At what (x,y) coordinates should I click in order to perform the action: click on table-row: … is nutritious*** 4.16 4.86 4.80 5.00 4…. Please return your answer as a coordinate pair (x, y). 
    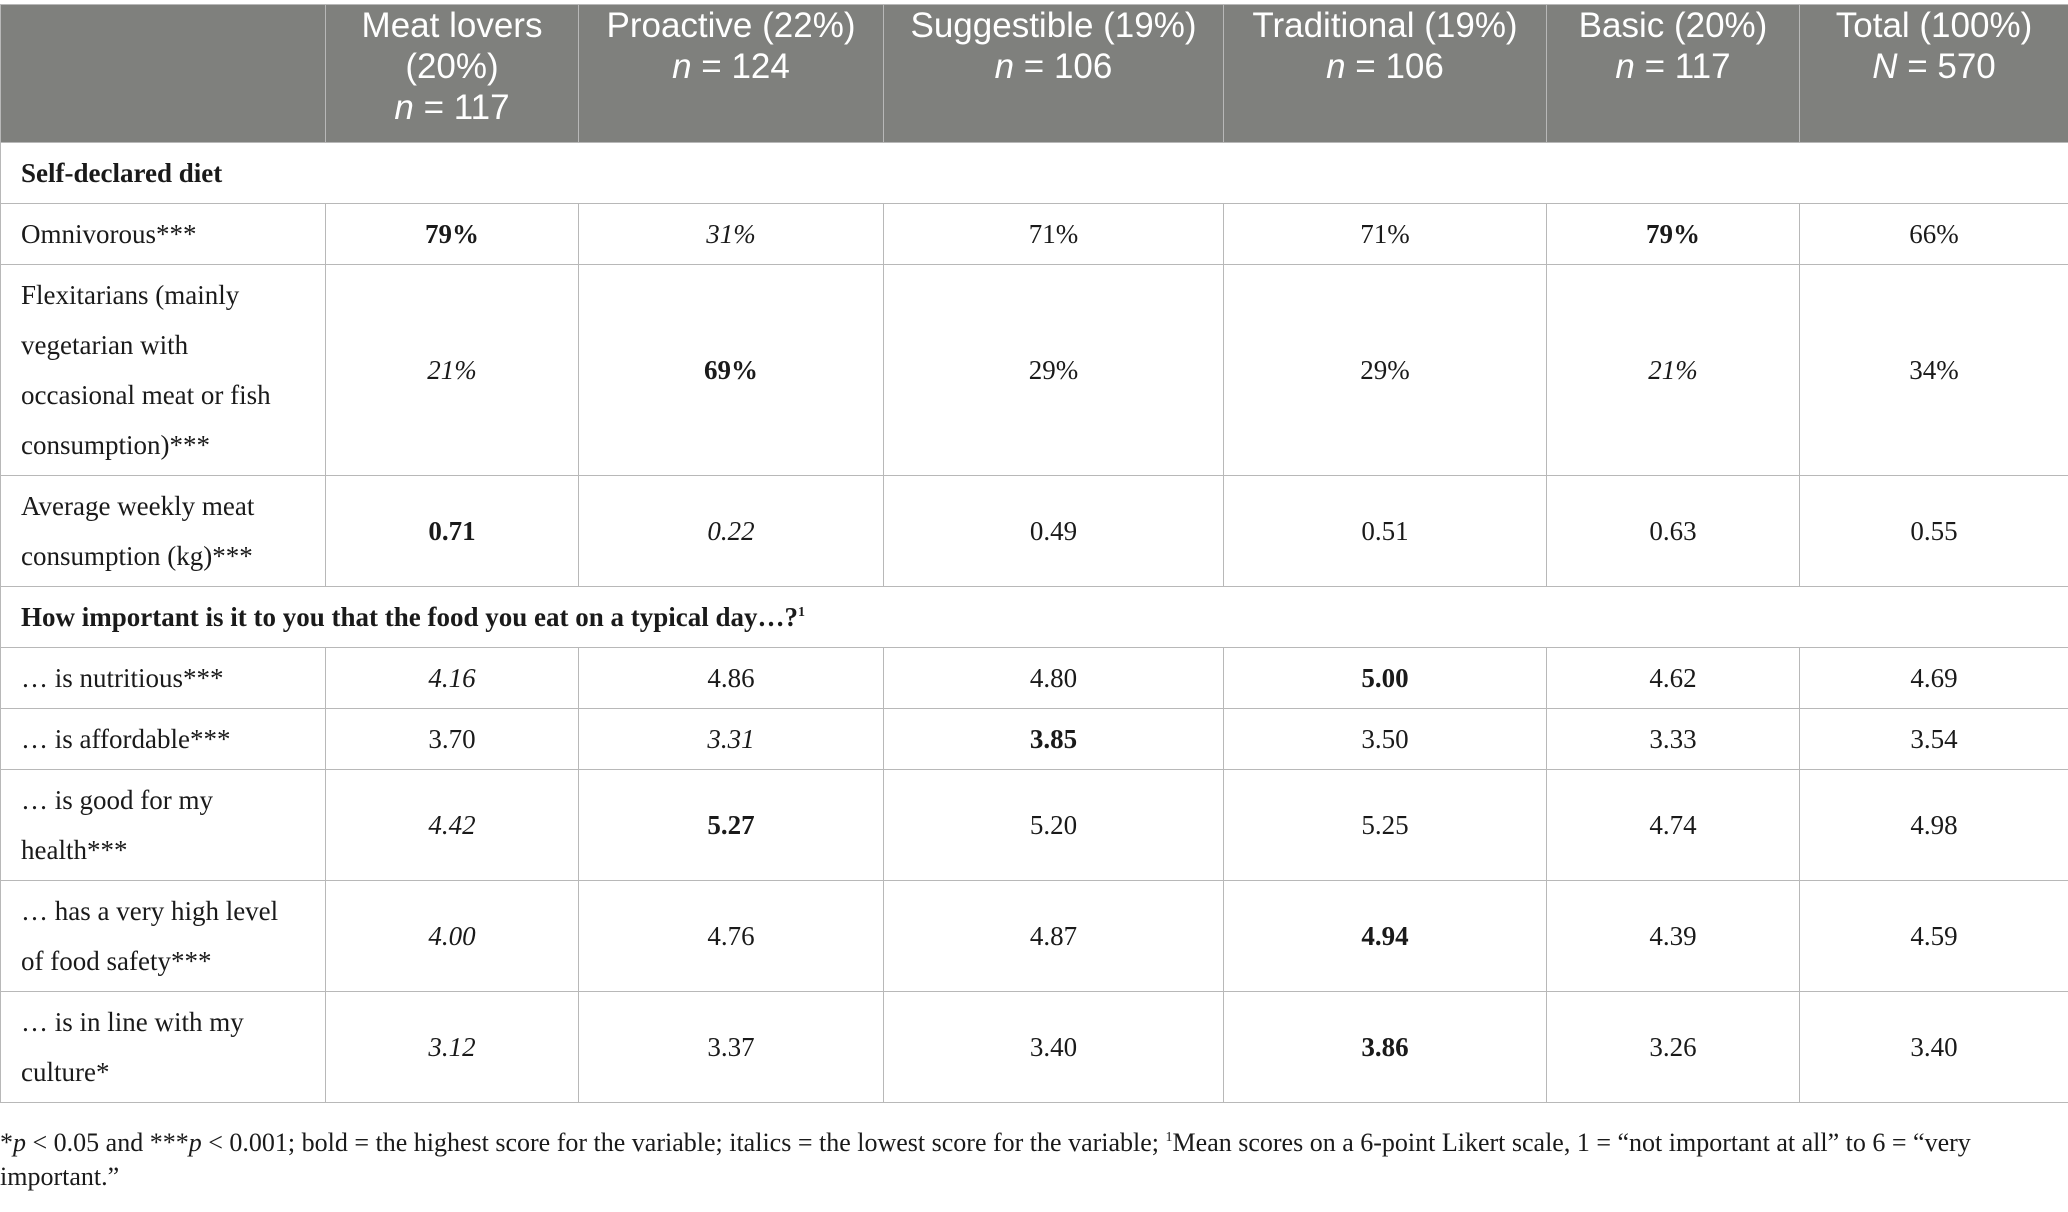
    Looking at the image, I should click on (1034, 678).